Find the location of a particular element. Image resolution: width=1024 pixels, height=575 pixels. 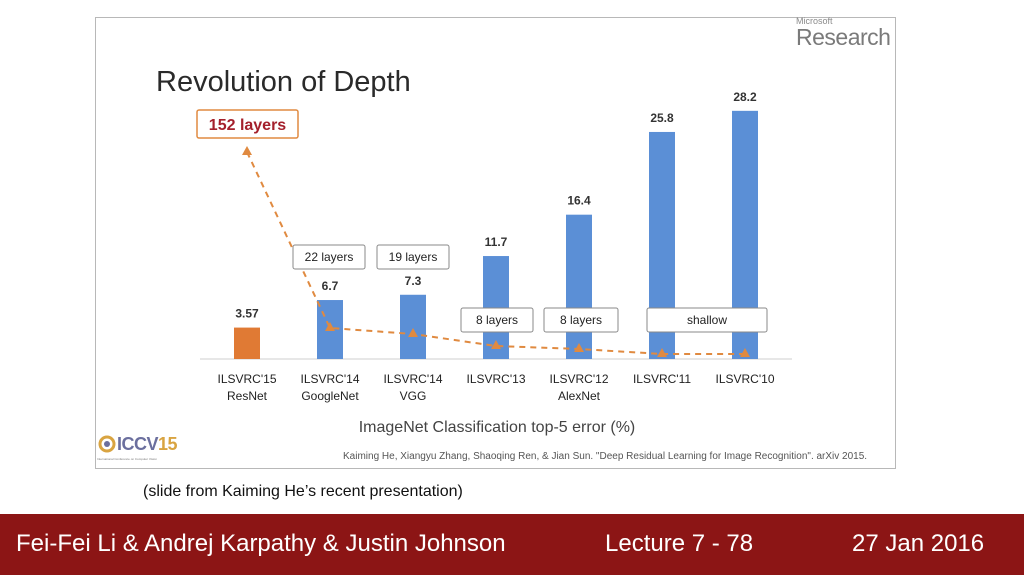

depth-label-3: 8 layers is located at coordinates (497, 320).